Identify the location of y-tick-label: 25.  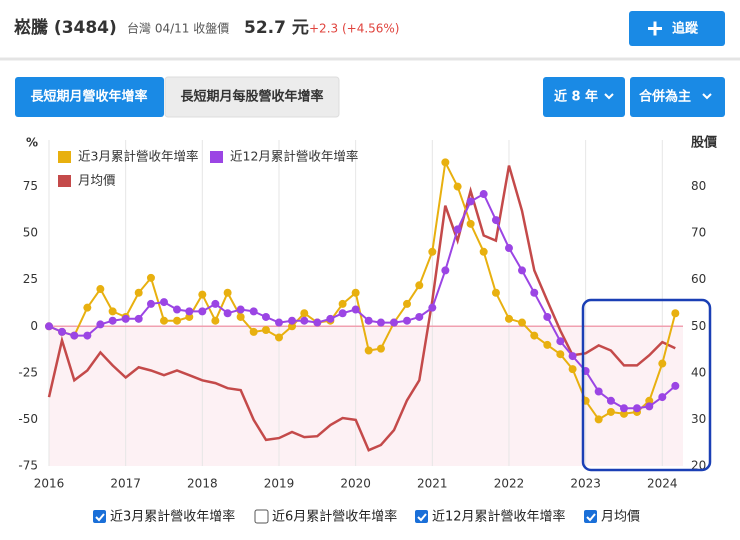
(30, 279).